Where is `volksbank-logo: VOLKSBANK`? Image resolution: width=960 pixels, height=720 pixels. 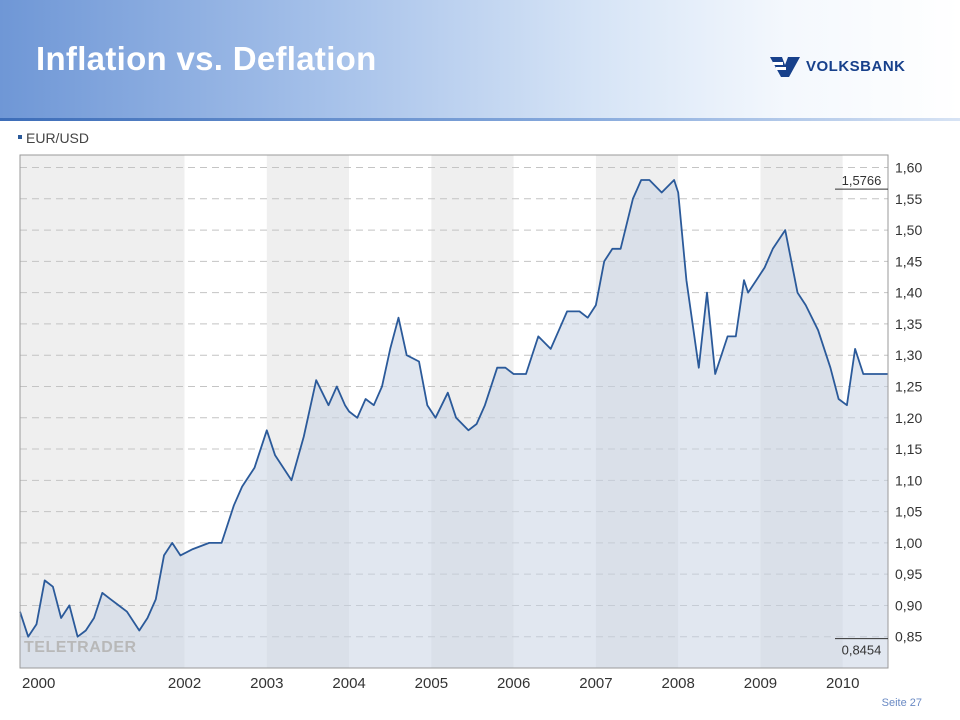
volksbank-logo: VOLKSBANK is located at coordinates (838, 66).